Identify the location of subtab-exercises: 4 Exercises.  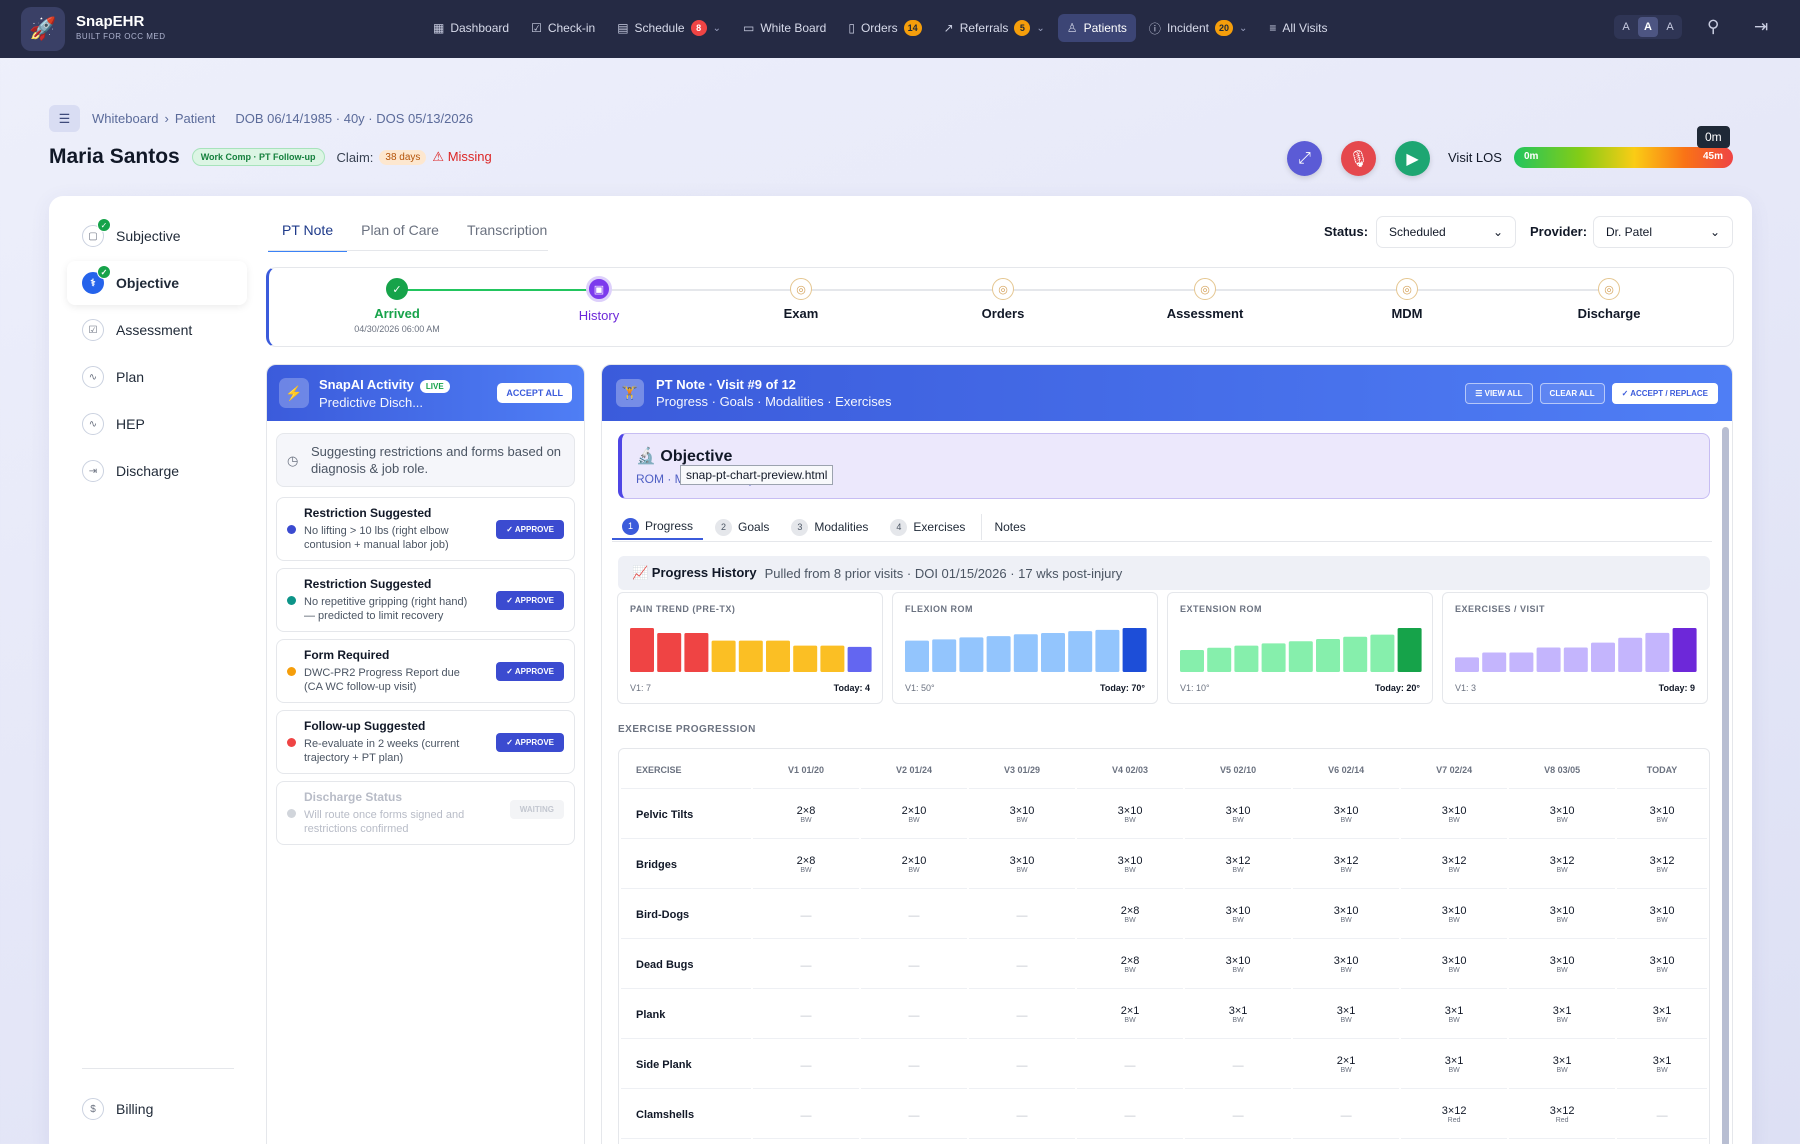
(931, 527).